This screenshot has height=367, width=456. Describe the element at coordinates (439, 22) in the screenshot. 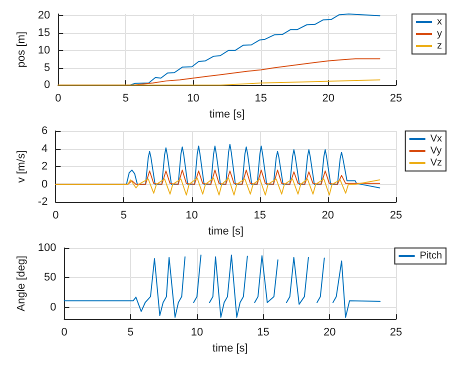

I see `legend-label: x` at that location.